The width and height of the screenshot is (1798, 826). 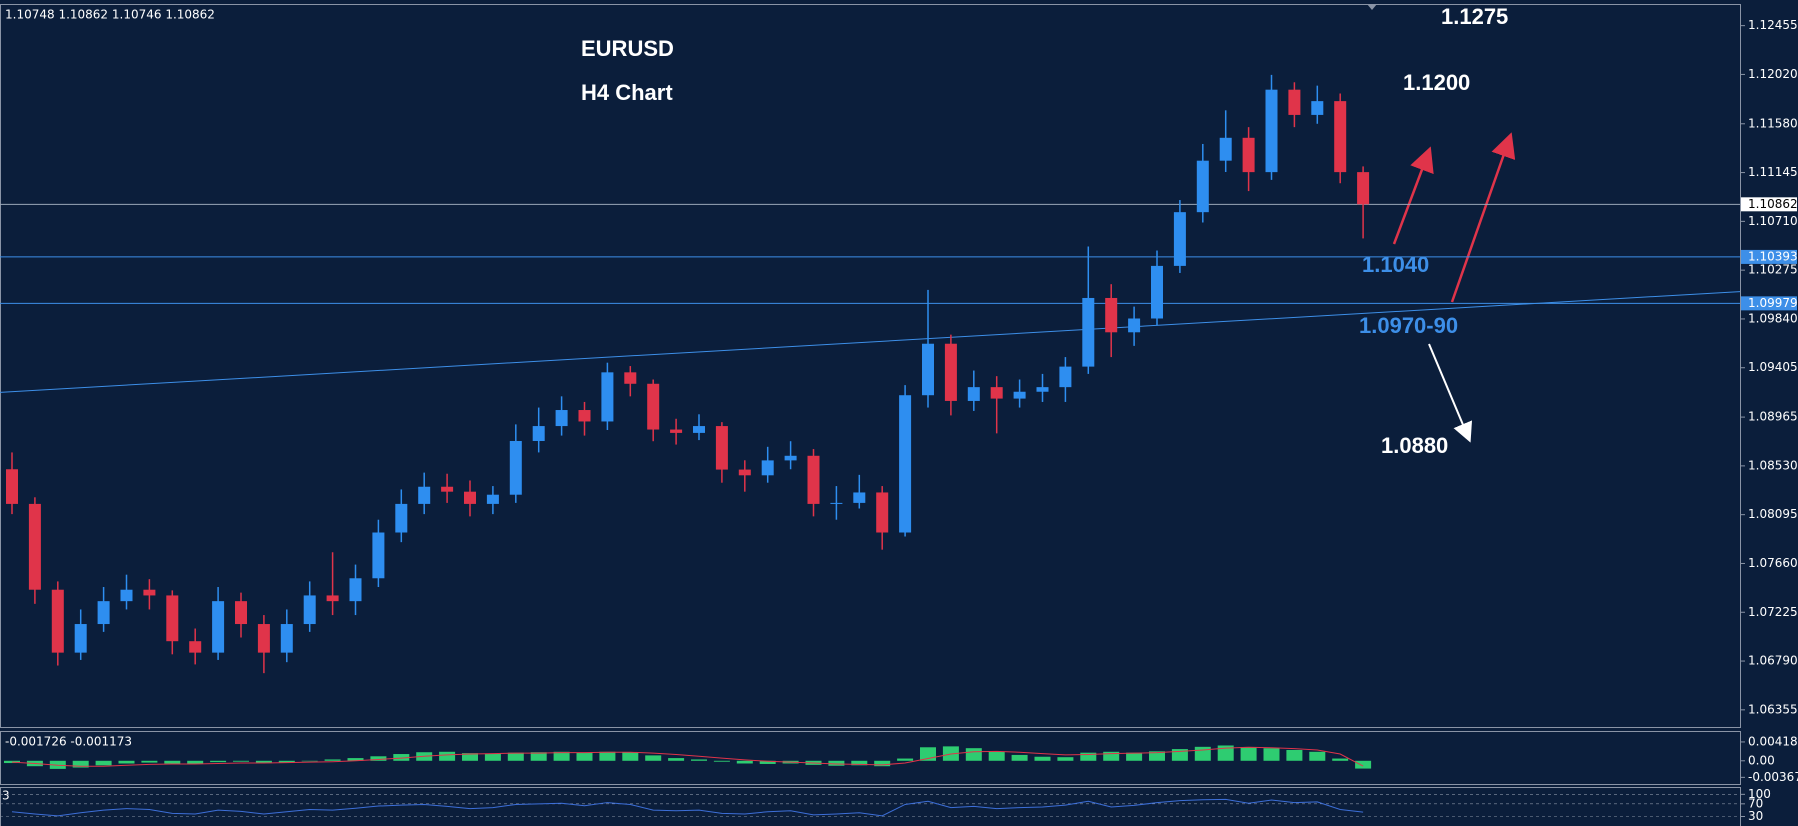 I want to click on ohlc-header: 1.10748 1.10862 1.10746 1.10862, so click(x=110, y=15).